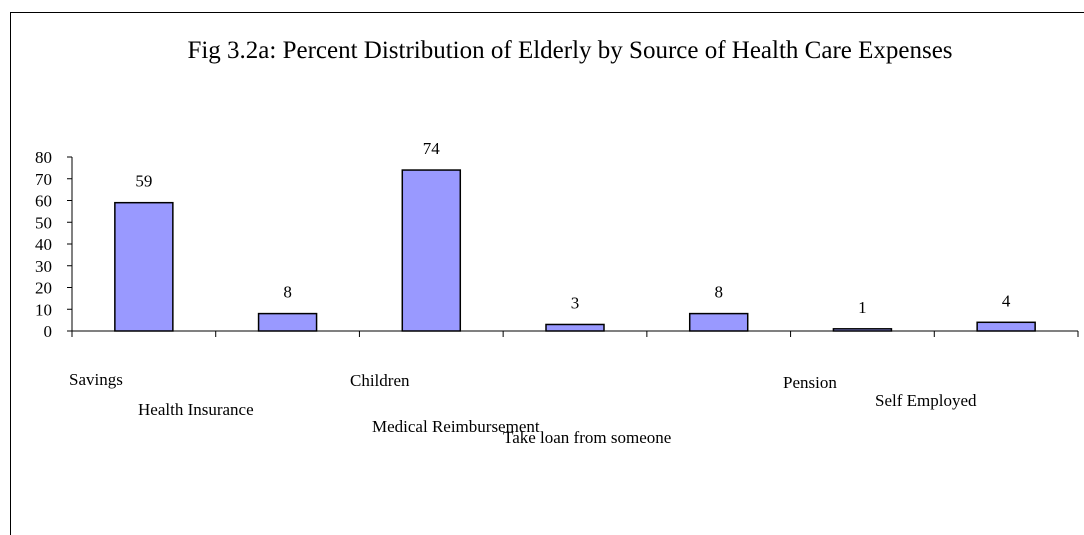 Image resolution: width=1084 pixels, height=535 pixels. What do you see at coordinates (43, 288) in the screenshot?
I see `y-tick-label-20: 20` at bounding box center [43, 288].